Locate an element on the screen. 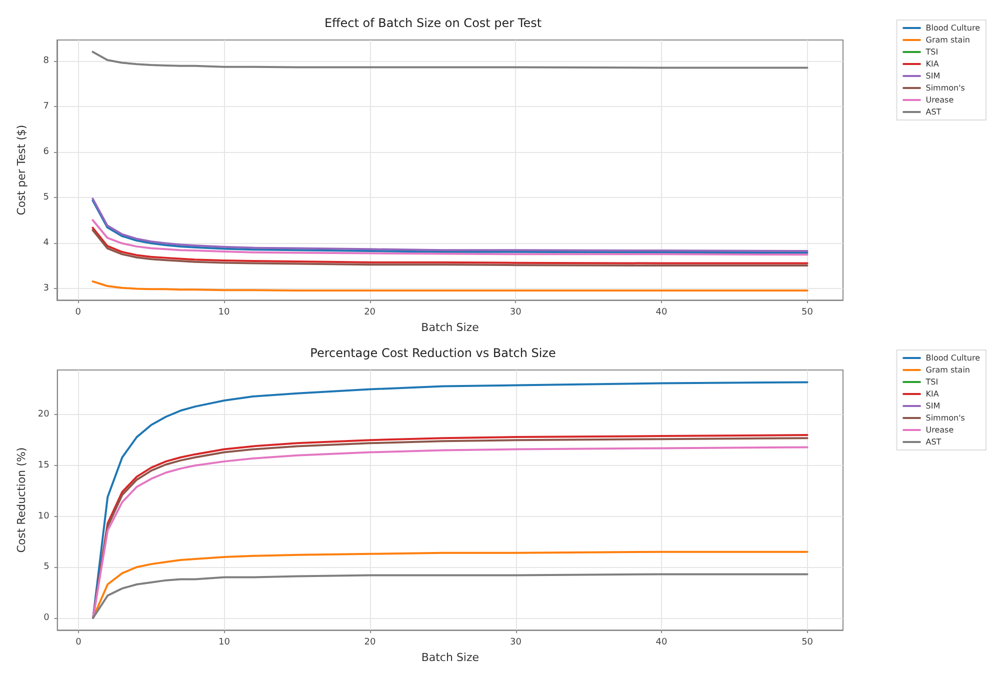  y-tick-label: 15 is located at coordinates (44, 465).